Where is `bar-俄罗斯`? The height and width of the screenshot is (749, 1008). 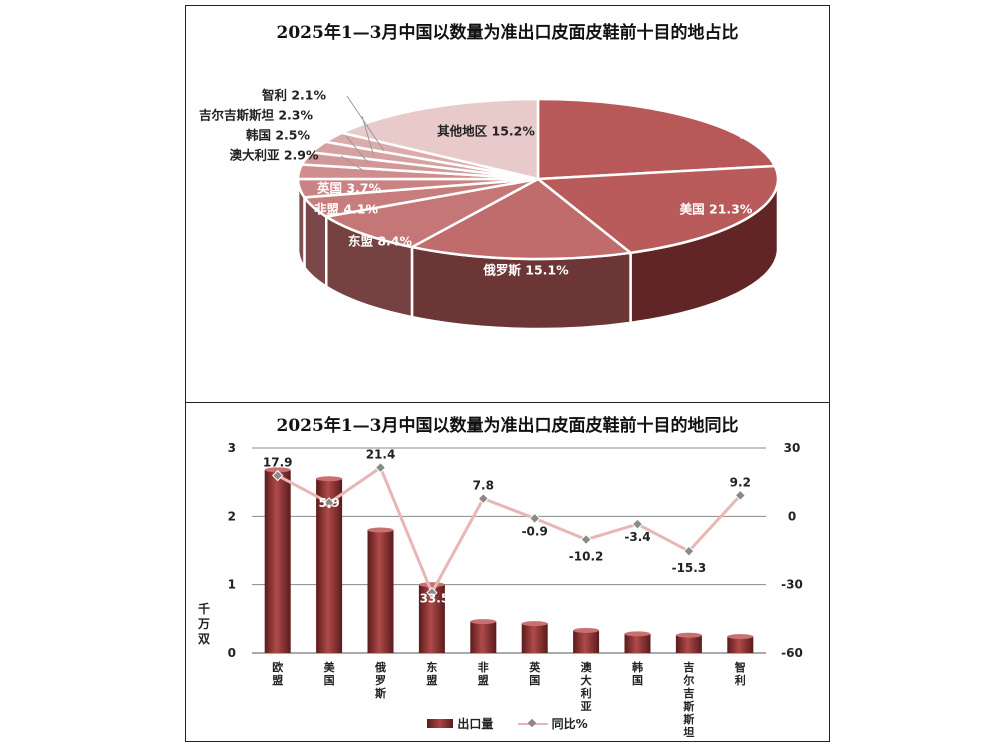 bar-俄罗斯 is located at coordinates (380, 591).